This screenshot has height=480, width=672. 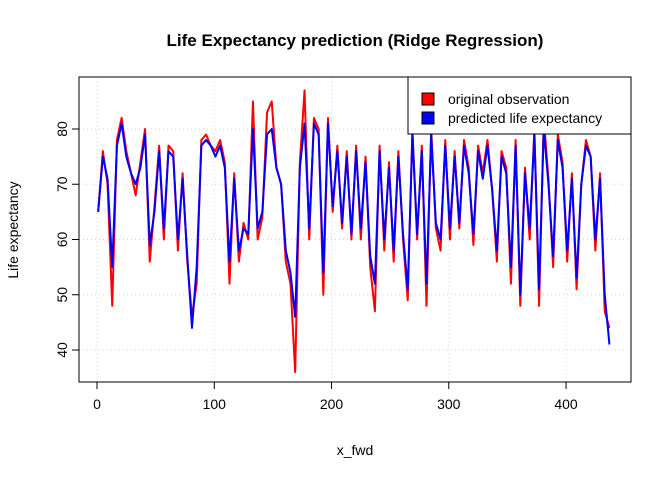 I want to click on x-tick-label: 0, so click(x=97, y=404).